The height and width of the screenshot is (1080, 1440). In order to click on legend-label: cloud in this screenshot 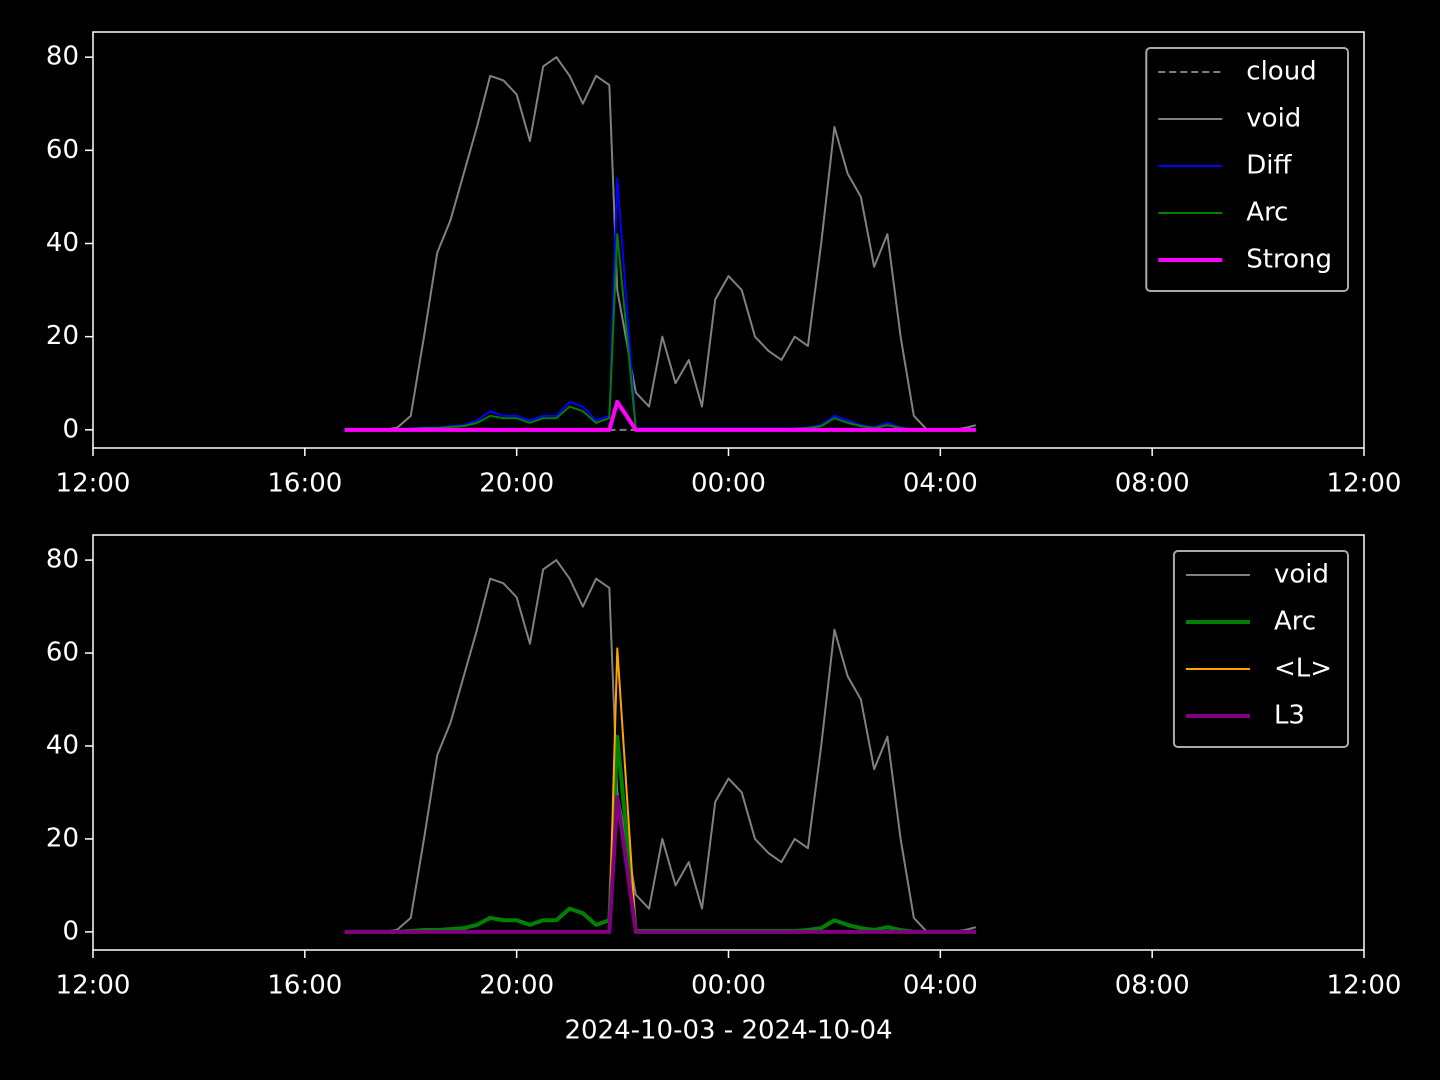, I will do `click(1281, 72)`.